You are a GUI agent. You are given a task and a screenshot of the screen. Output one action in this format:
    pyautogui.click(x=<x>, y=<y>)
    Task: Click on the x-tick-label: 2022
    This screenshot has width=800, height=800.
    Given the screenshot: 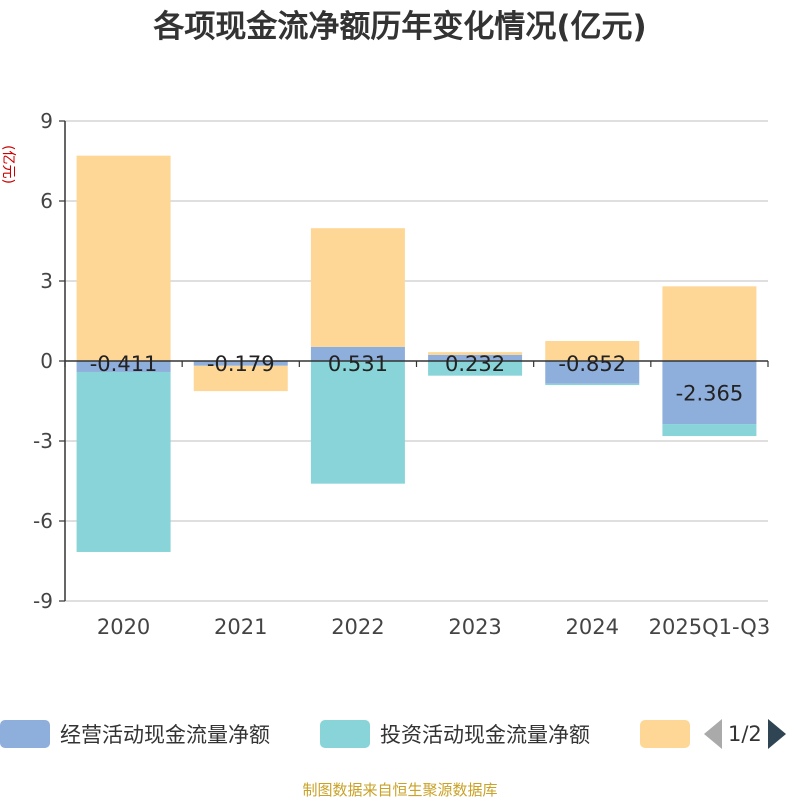 What is the action you would take?
    pyautogui.click(x=357, y=627)
    